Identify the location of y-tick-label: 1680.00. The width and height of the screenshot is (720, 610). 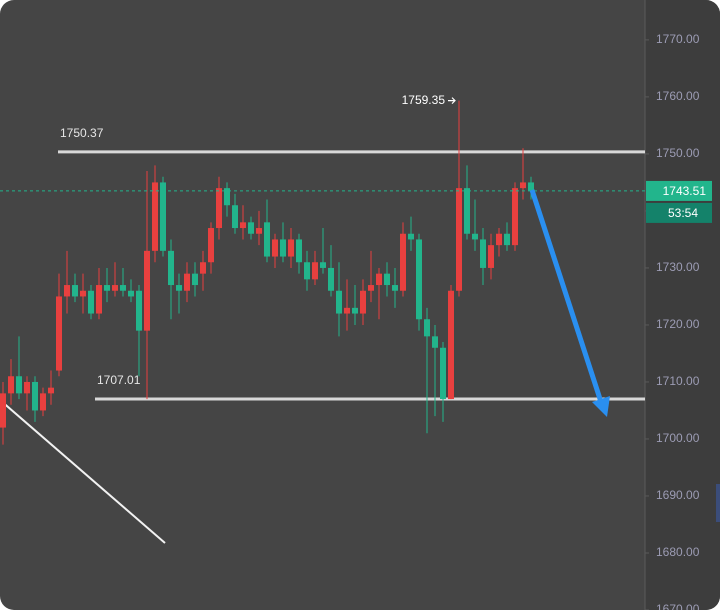
(678, 552).